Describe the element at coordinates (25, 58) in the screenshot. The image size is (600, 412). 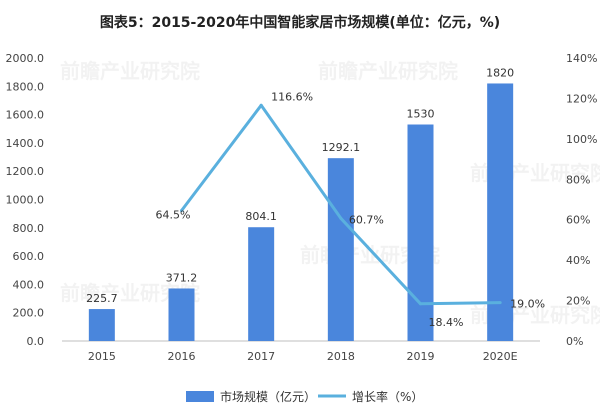
I see `y-left-tick-label: 2000.0` at that location.